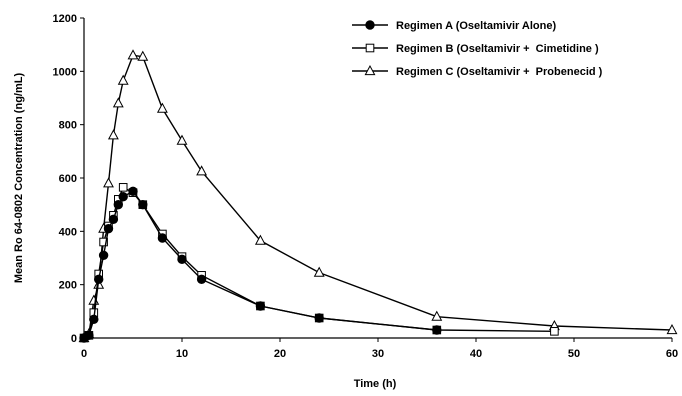 The height and width of the screenshot is (396, 682). Describe the element at coordinates (74, 339) in the screenshot. I see `y-tick-label: 0` at that location.